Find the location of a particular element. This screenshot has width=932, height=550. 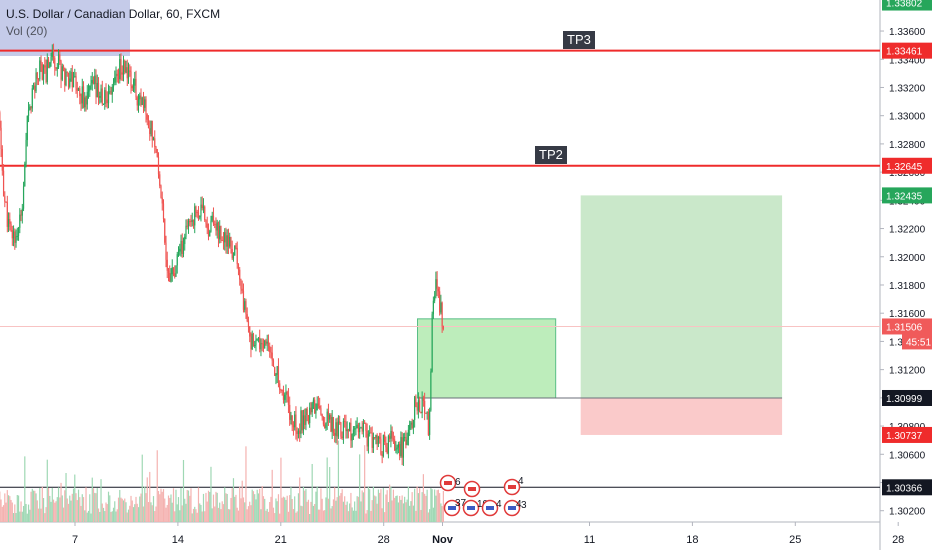

y-tick-label: 1.32200 is located at coordinates (907, 230).